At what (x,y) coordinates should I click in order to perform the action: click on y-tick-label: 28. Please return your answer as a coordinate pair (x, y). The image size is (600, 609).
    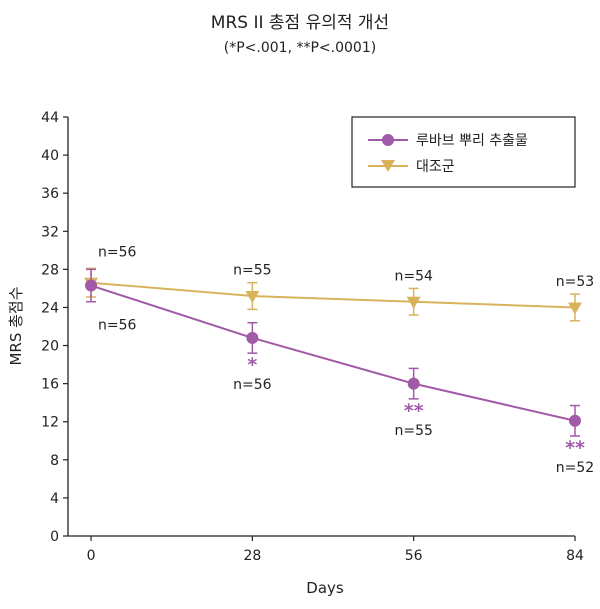
    Looking at the image, I should click on (50, 270).